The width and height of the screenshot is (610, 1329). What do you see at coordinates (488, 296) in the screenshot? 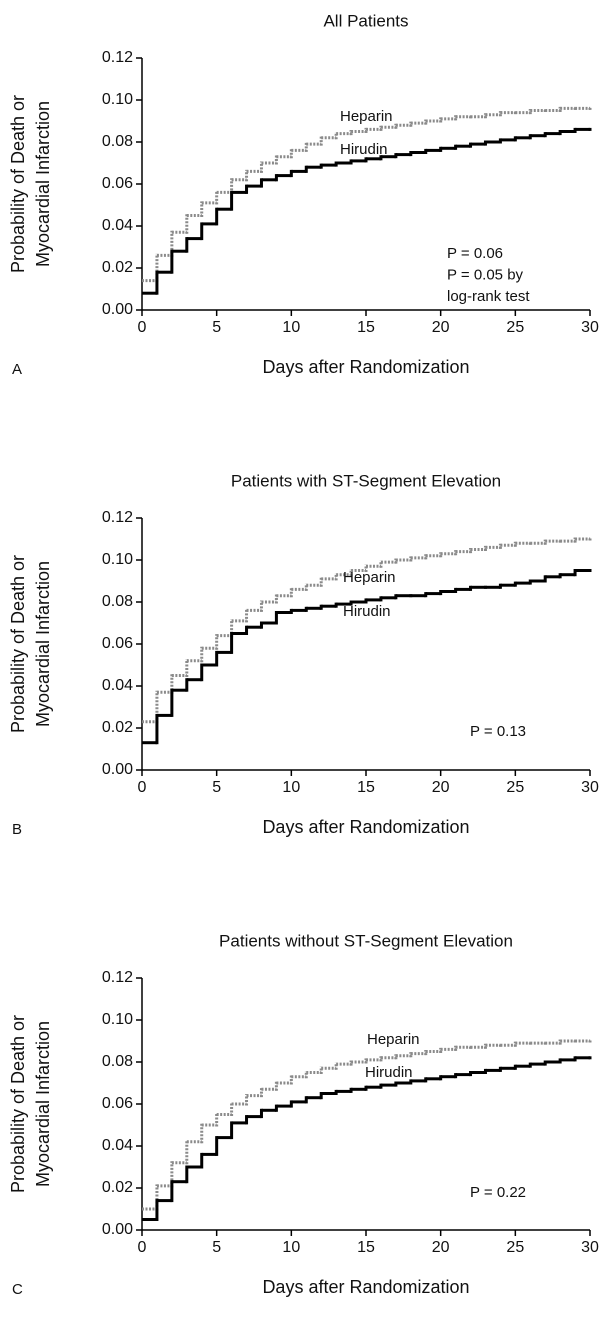
I see `annotation: log-rank test` at bounding box center [488, 296].